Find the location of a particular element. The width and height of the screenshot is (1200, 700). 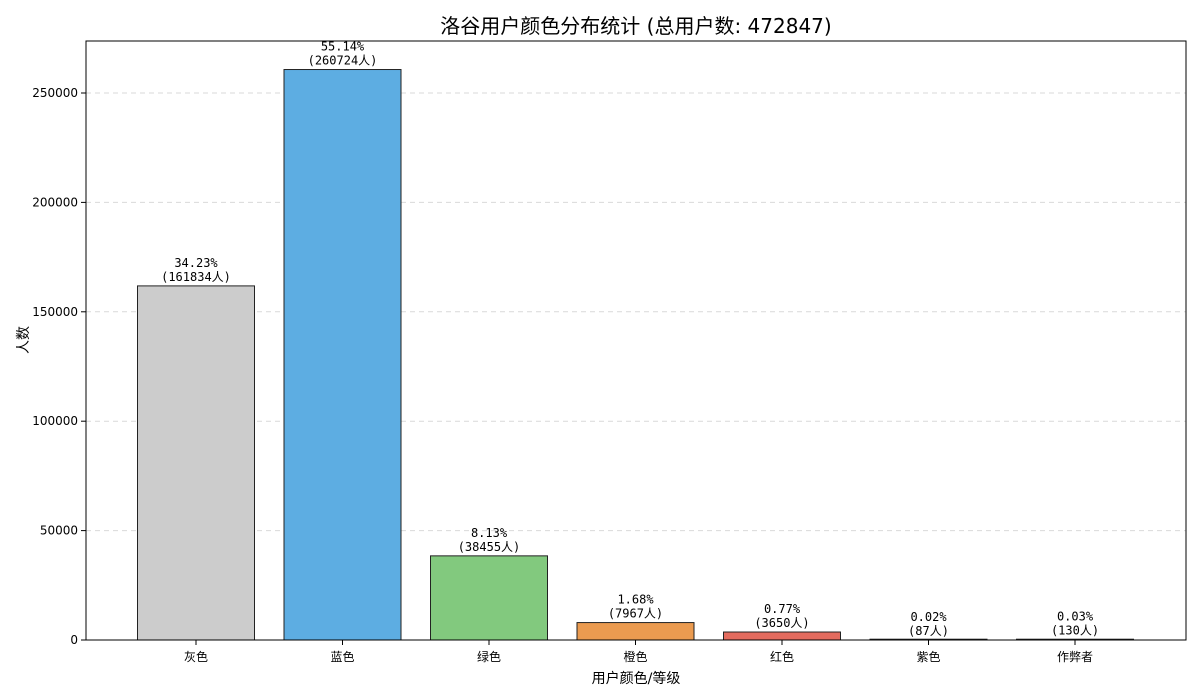

x-tick-label: 橙色 is located at coordinates (635, 656).